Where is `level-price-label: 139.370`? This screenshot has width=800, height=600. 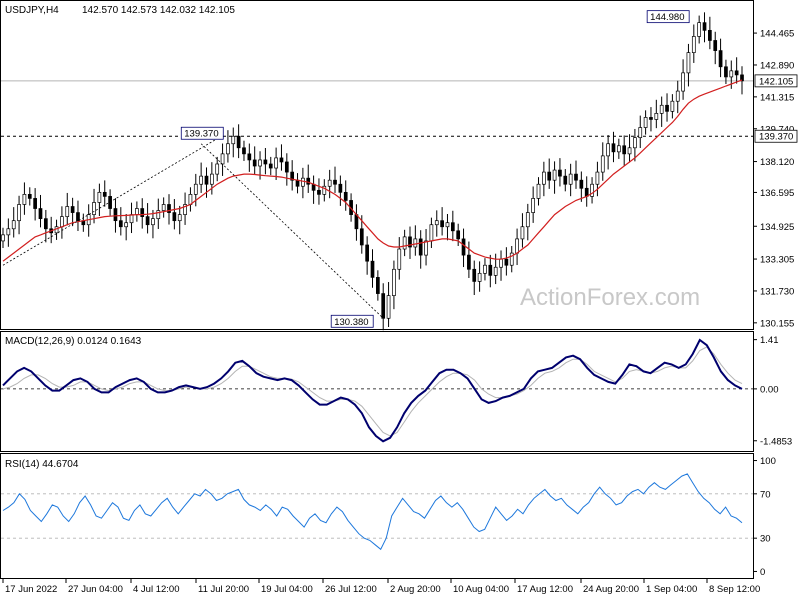
level-price-label: 139.370 is located at coordinates (776, 137).